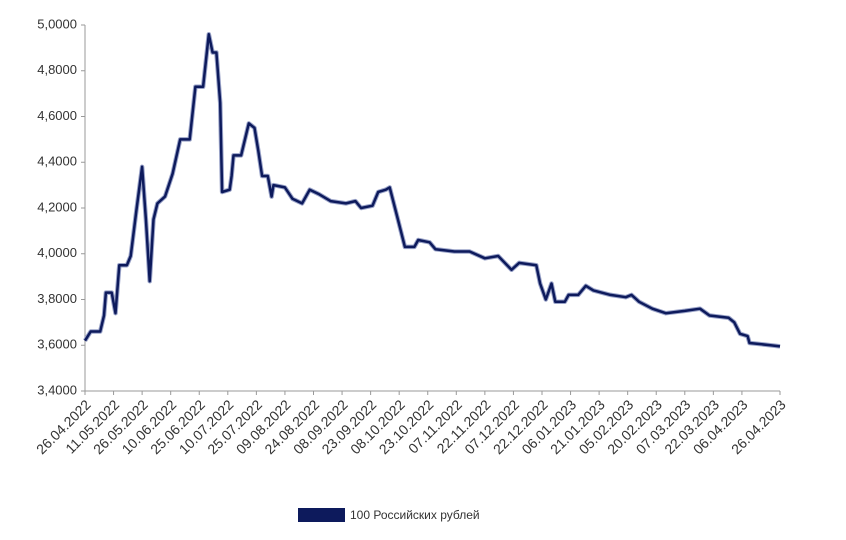  I want to click on legend-swatch, so click(321, 515).